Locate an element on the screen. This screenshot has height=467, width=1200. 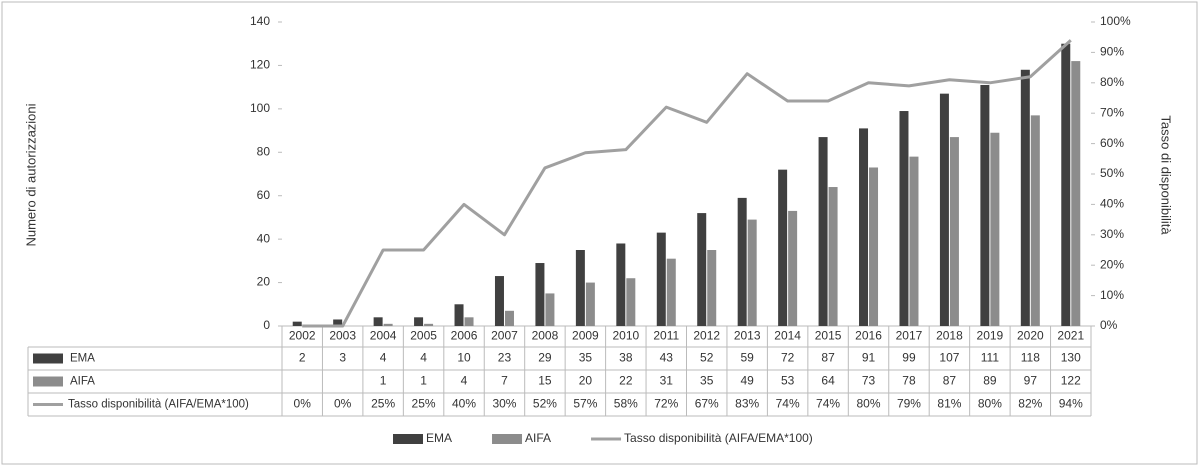
table-cell: 38 is located at coordinates (626, 358).